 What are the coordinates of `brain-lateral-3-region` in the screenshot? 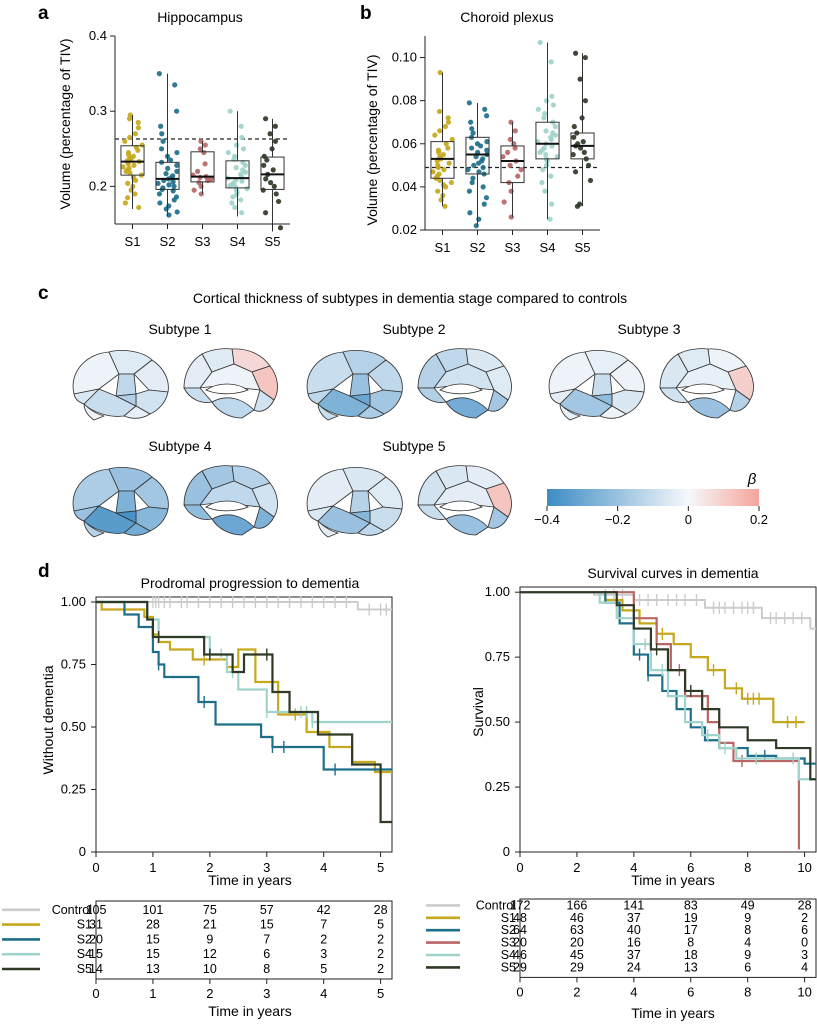 It's located at (570, 412).